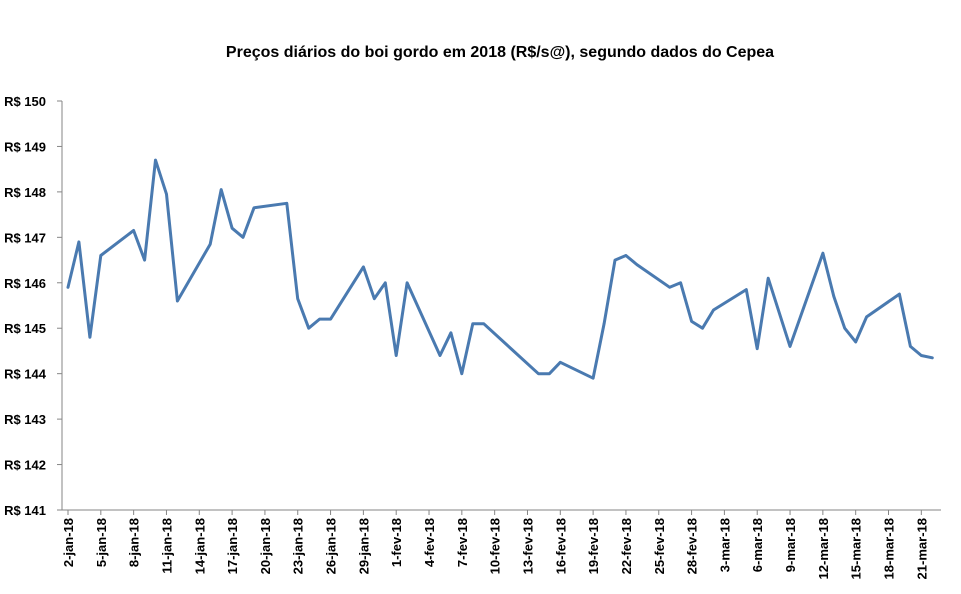 Image resolution: width=961 pixels, height=594 pixels. I want to click on x-tick-label: 6-mar-18, so click(757, 545).